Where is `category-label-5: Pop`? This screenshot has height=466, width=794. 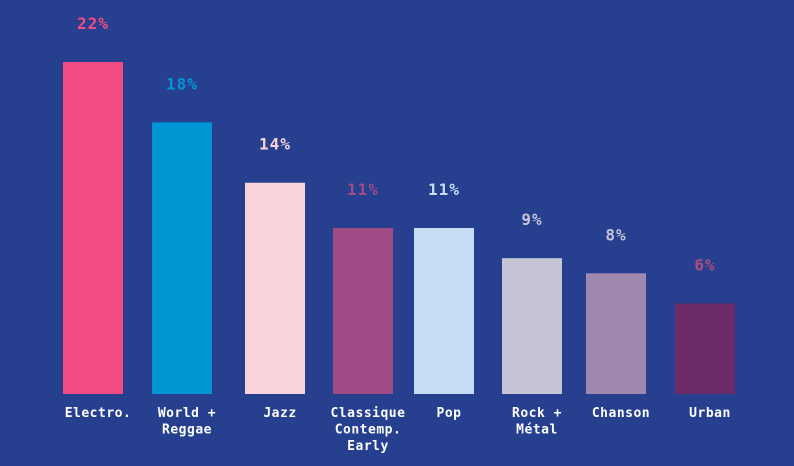 category-label-5: Pop is located at coordinates (449, 413).